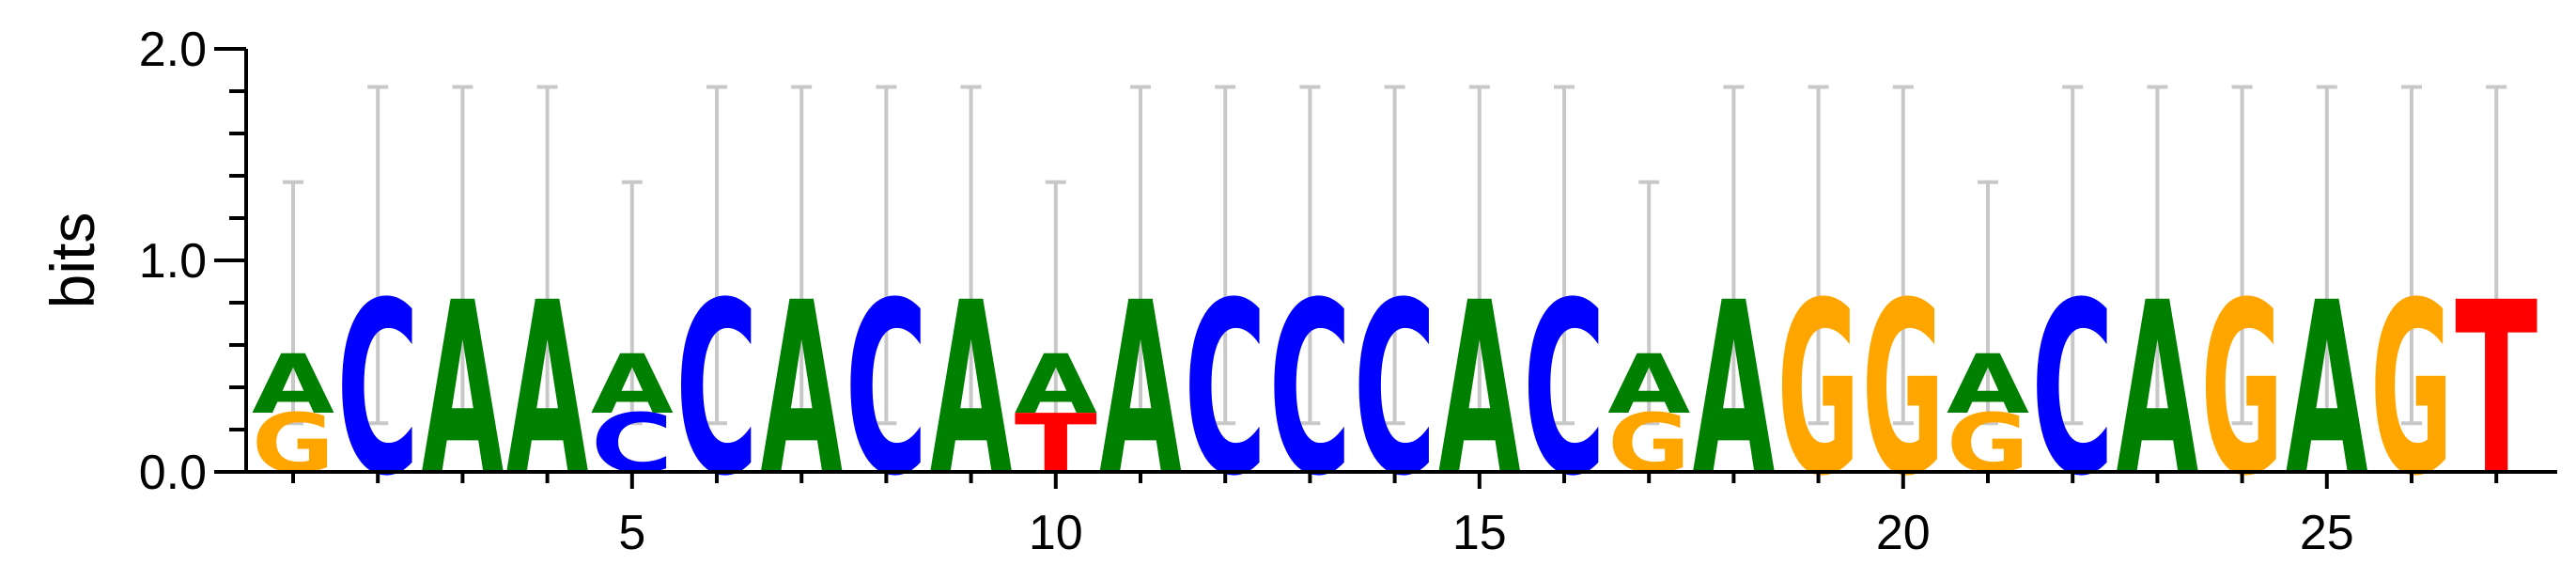 This screenshot has width=2576, height=580. I want to click on y-tick-label: 0.0, so click(173, 473).